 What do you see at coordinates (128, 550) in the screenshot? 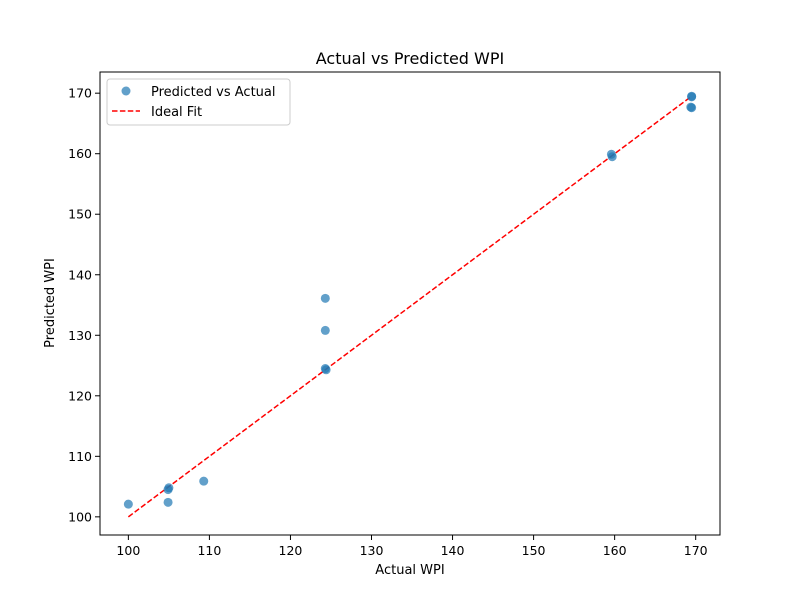
I see `x-tick-label: 100` at bounding box center [128, 550].